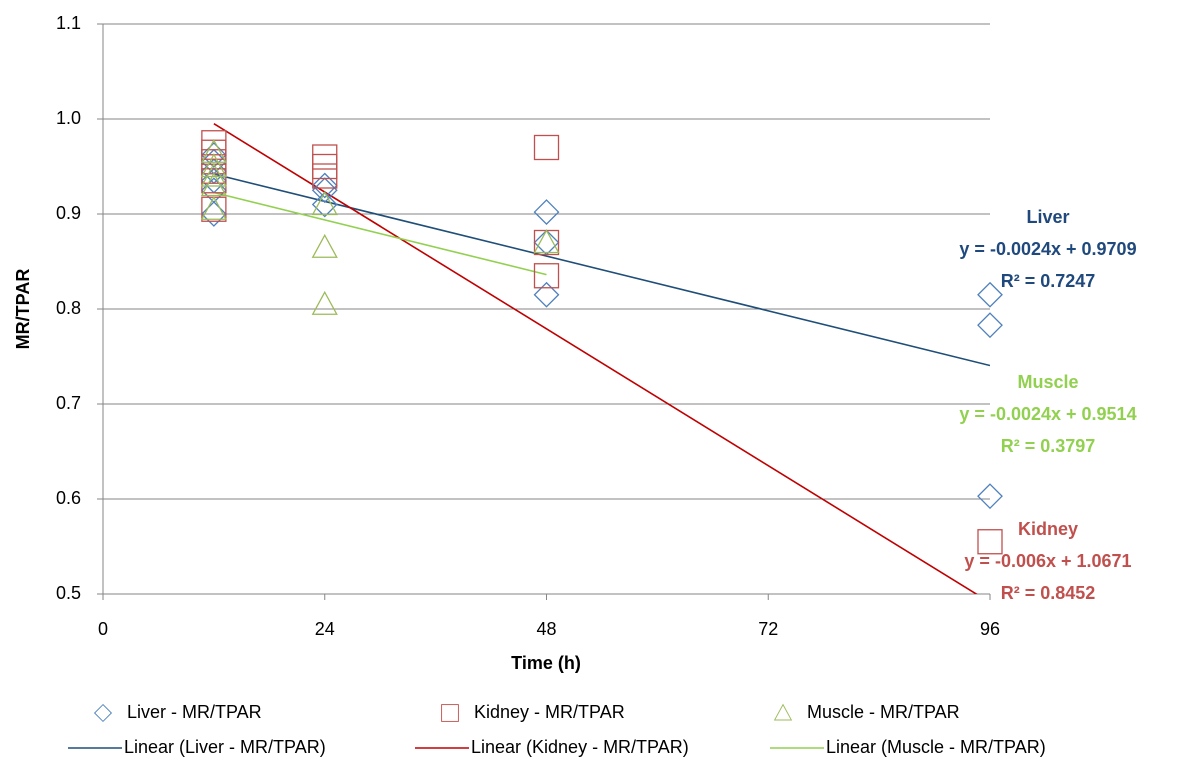 The height and width of the screenshot is (776, 1188). Describe the element at coordinates (225, 747) in the screenshot. I see `legend-label: Linear (Liver - MR/TPAR)` at that location.